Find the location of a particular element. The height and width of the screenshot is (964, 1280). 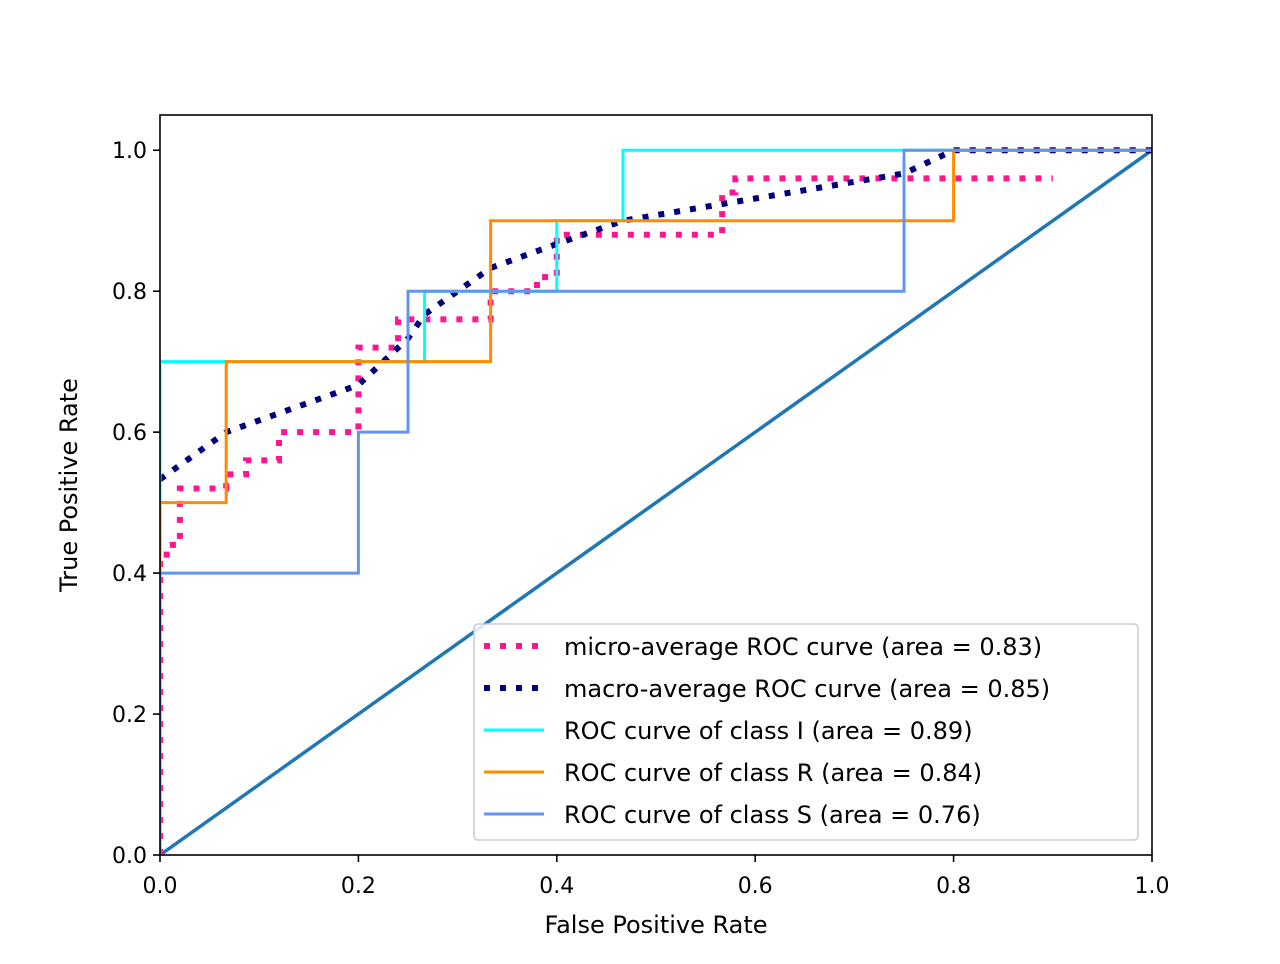

x-tick-label: 1.0 is located at coordinates (1152, 886).